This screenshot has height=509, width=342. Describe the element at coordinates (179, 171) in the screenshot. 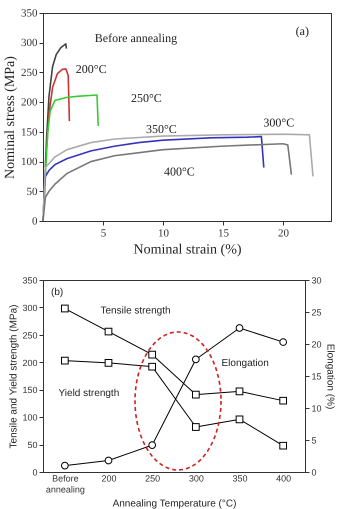

I see `series-label: 400°C` at that location.